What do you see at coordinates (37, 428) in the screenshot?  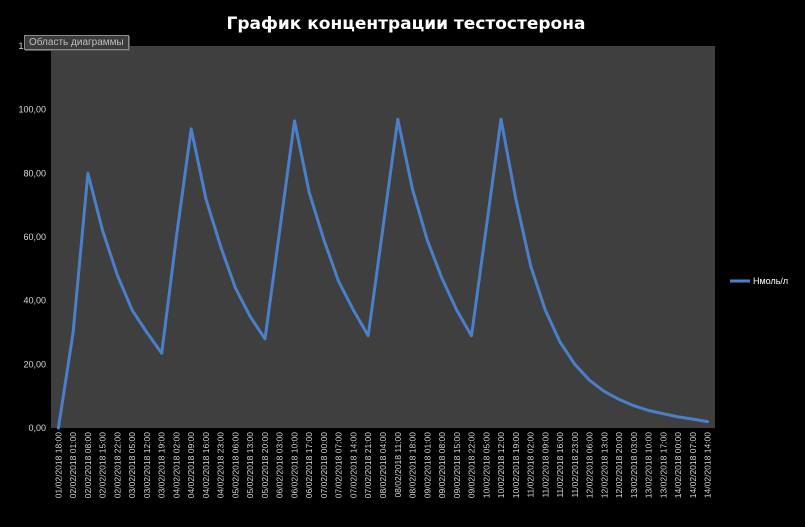 I see `y-tick-label: 0,00` at bounding box center [37, 428].